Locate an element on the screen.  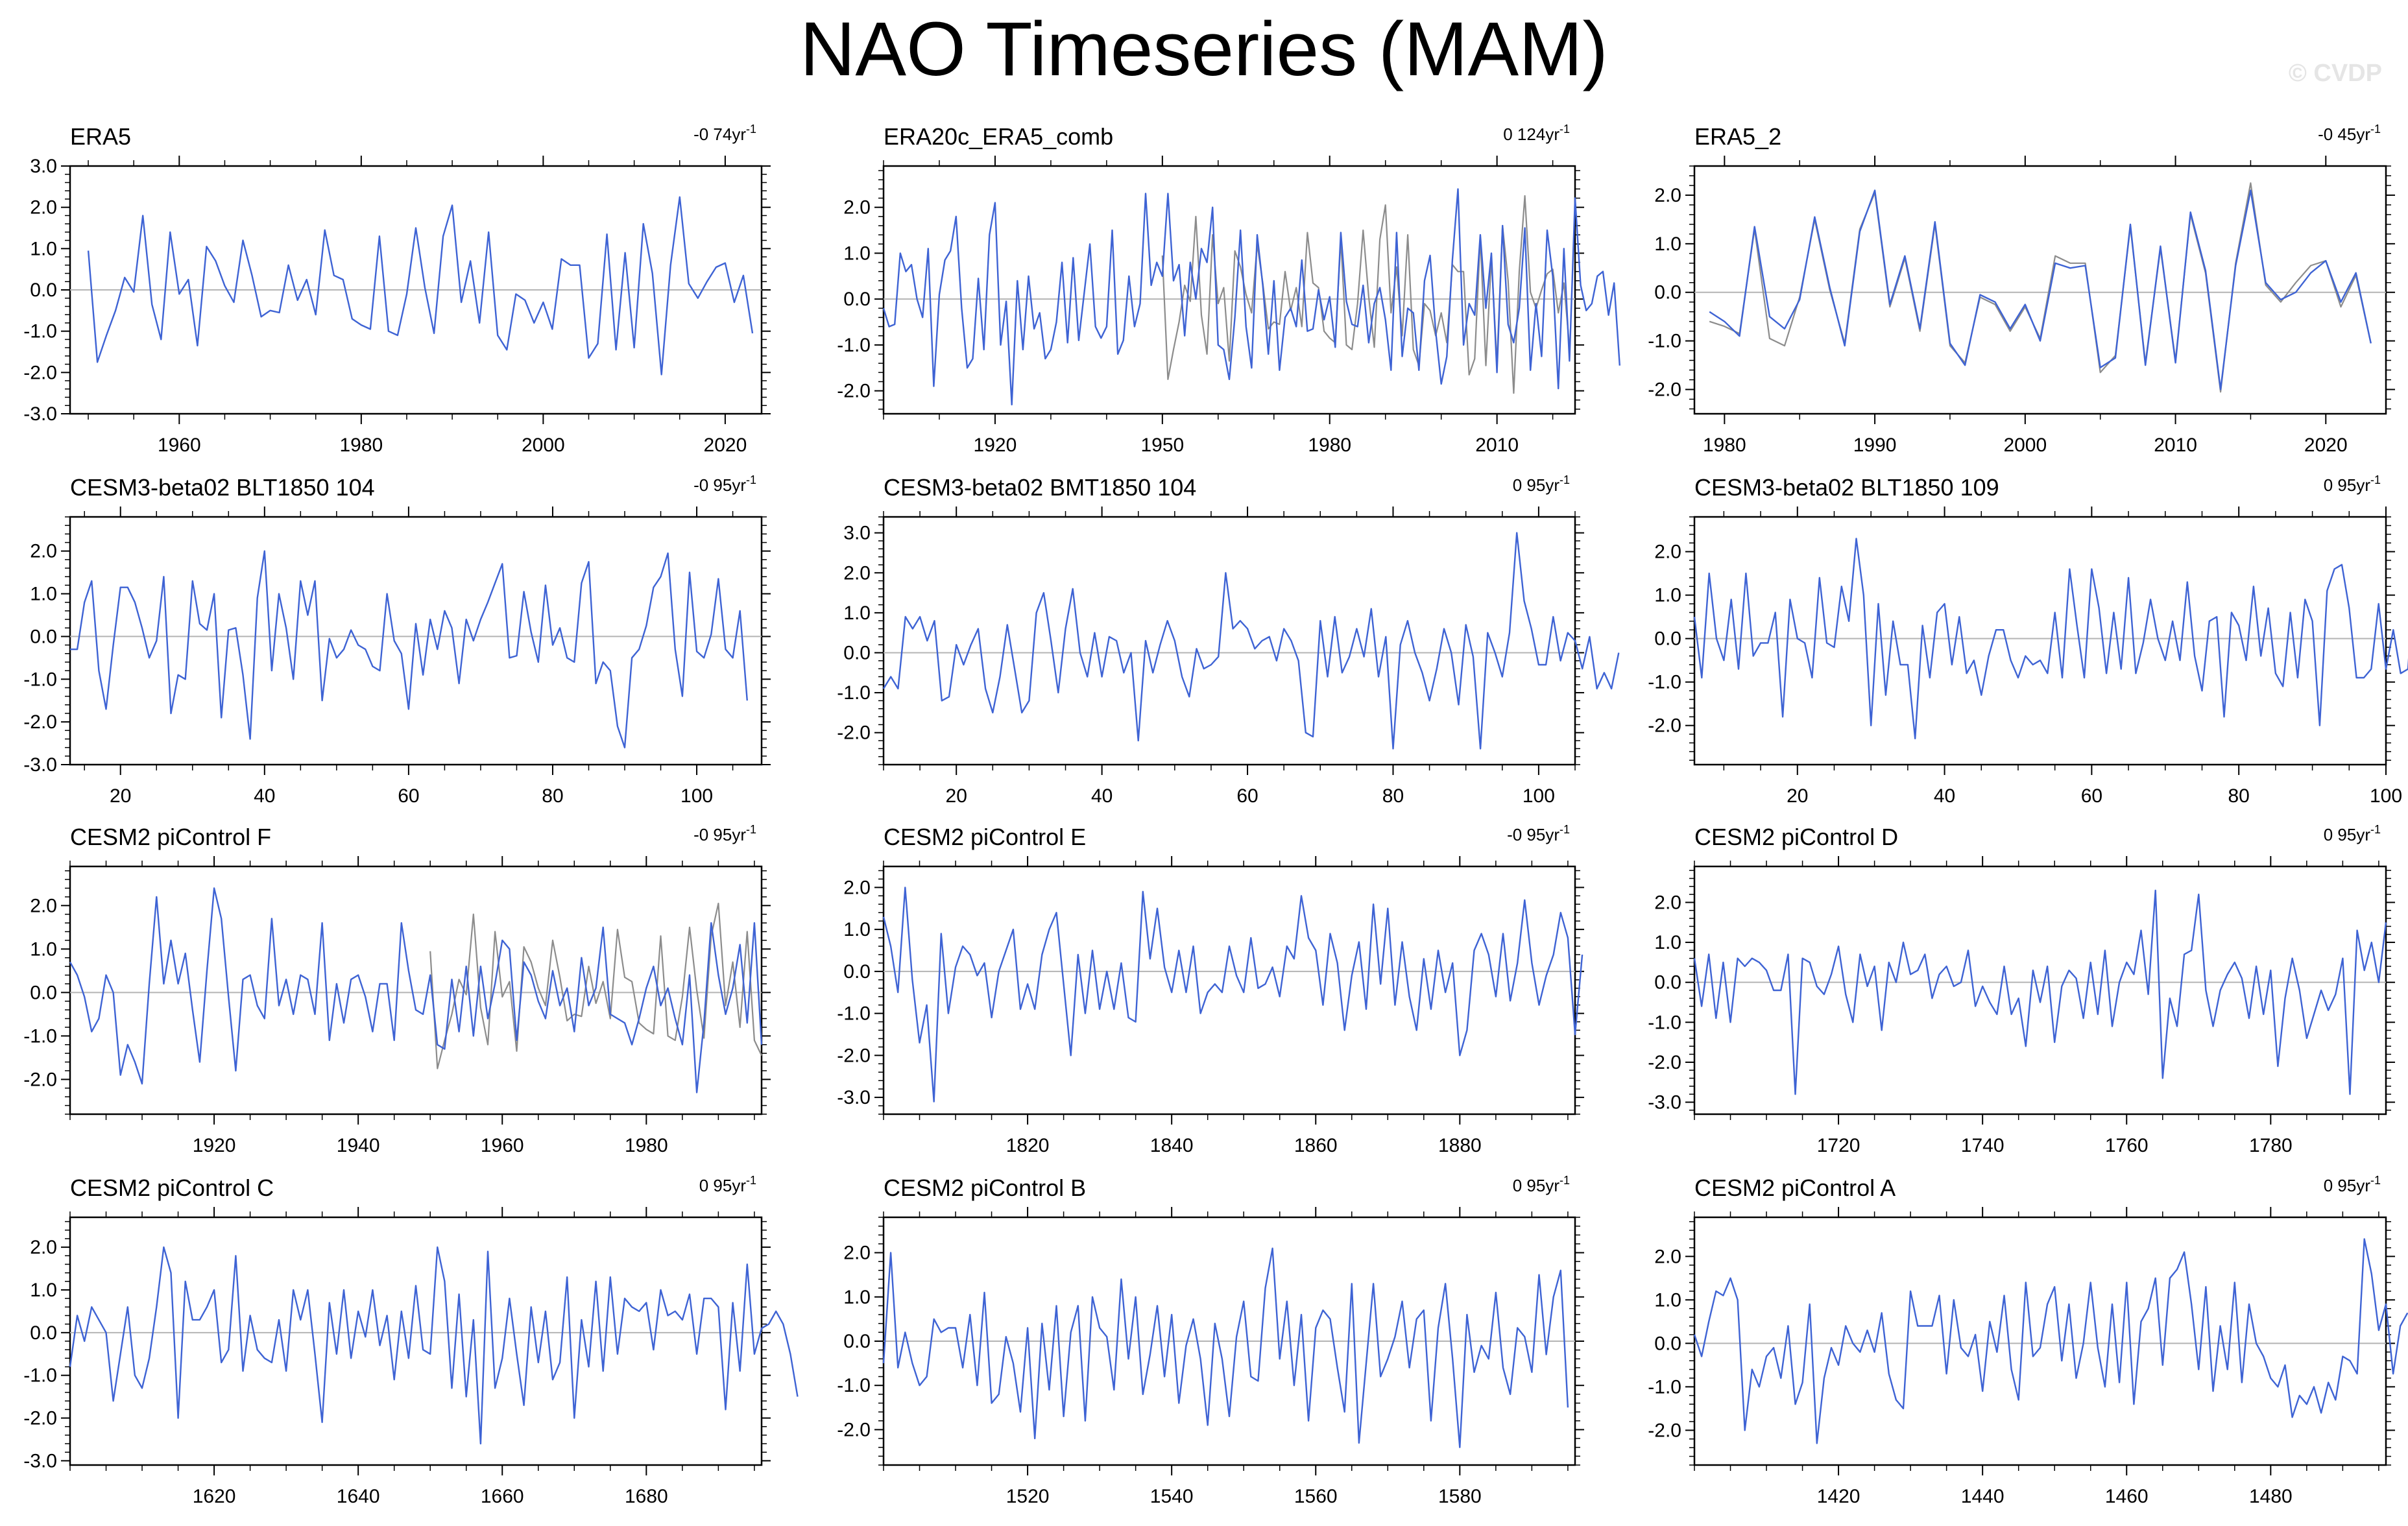
trend-value: -0 45yr is located at coordinates (2344, 134).